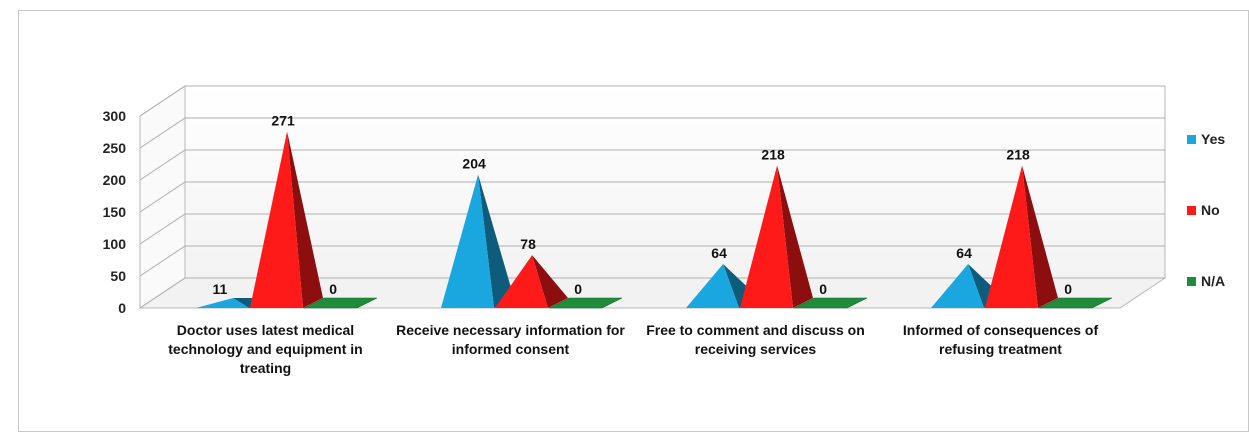  Describe the element at coordinates (1068, 289) in the screenshot. I see `data-label-n-a-3: 0` at that location.